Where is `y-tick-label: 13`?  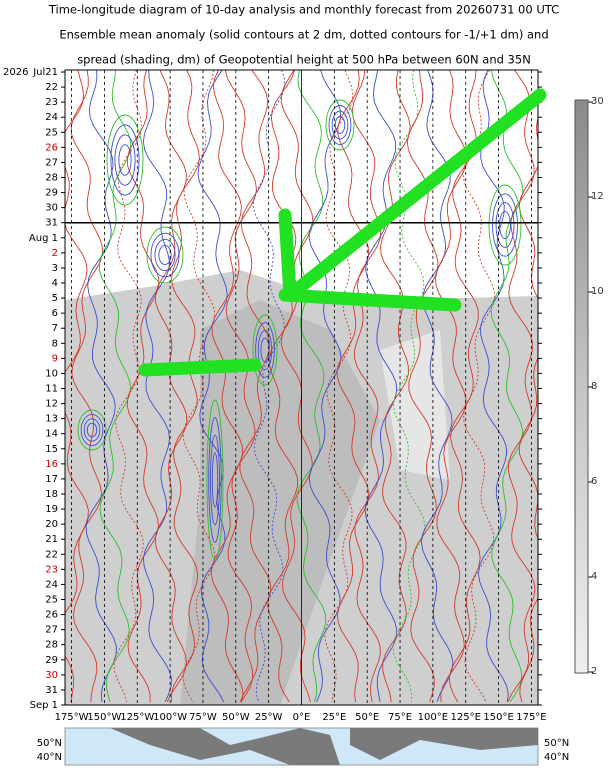
y-tick-label: 13 is located at coordinates (51, 419).